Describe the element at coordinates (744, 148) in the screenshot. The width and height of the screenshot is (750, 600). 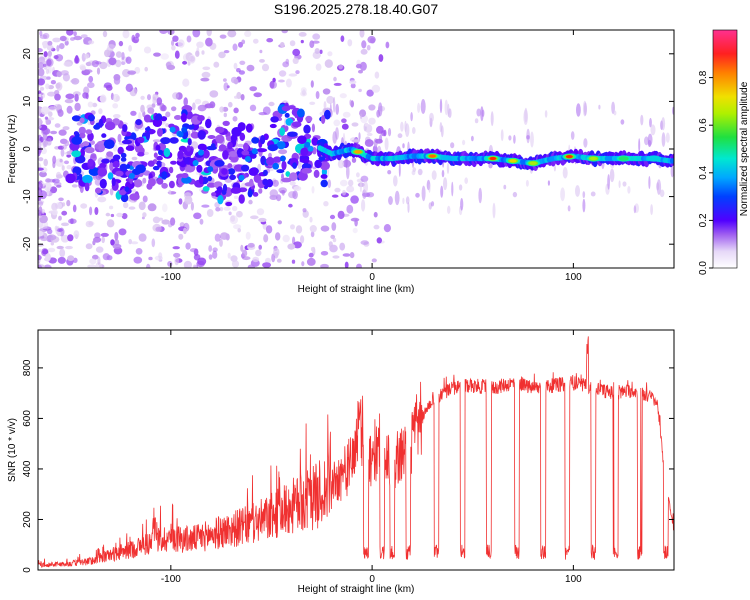
I see `colorbar-label: Normalized spectral amplitude` at that location.